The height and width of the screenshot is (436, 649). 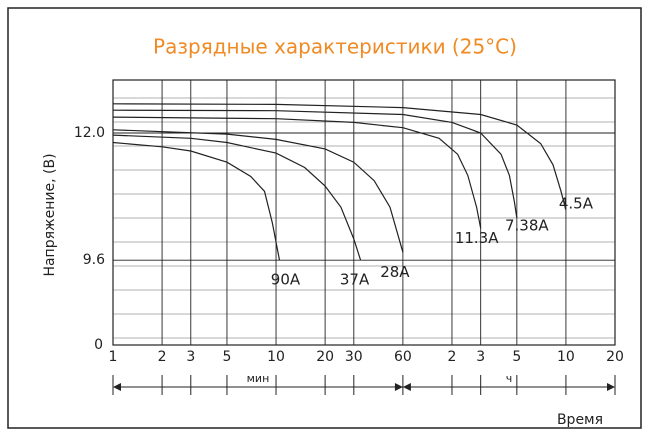 I want to click on series-label: 37A, so click(x=355, y=280).